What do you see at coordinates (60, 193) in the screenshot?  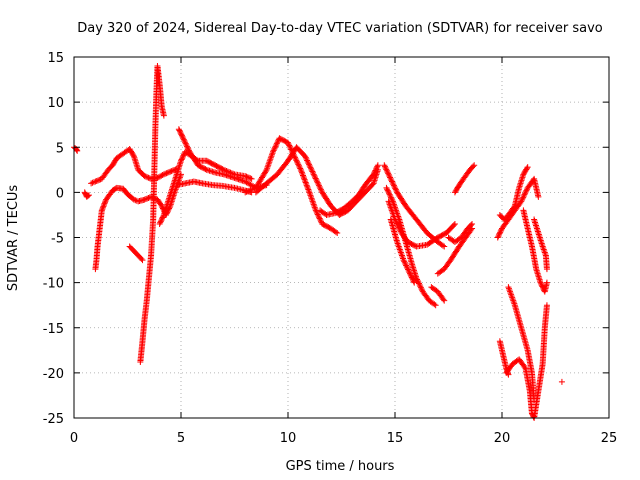 I see `y-tick-label: 0` at bounding box center [60, 193].